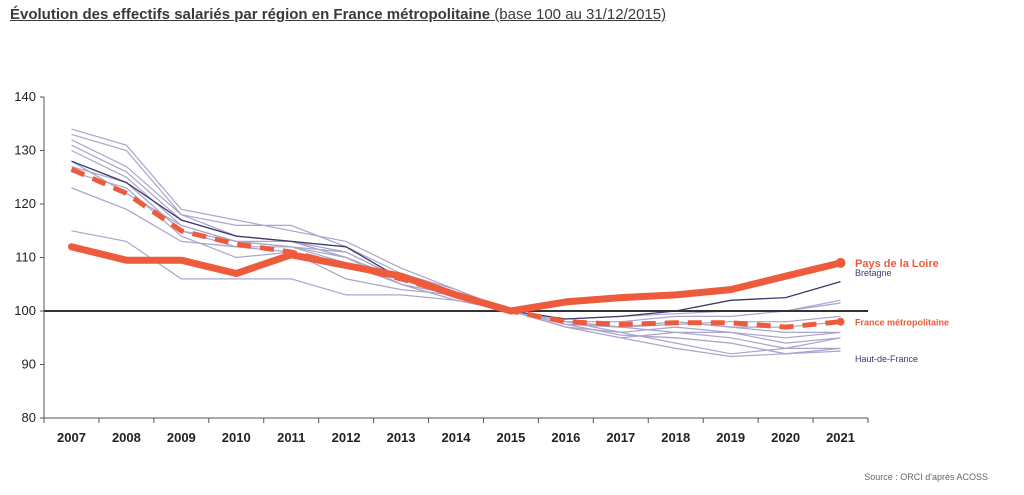 This screenshot has width=1024, height=495. I want to click on x-tick-label: 2009, so click(181, 437).